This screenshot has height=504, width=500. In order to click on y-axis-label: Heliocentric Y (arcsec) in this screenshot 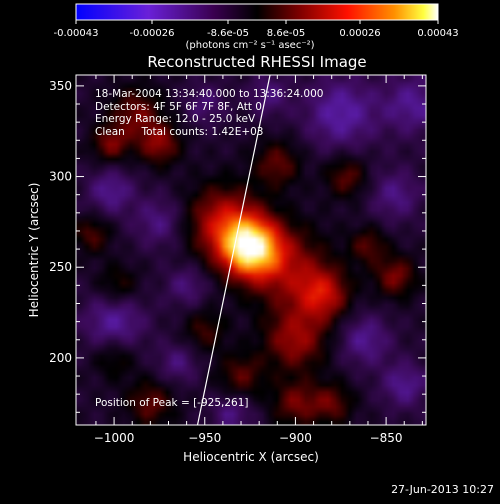, I will do `click(34, 250)`.